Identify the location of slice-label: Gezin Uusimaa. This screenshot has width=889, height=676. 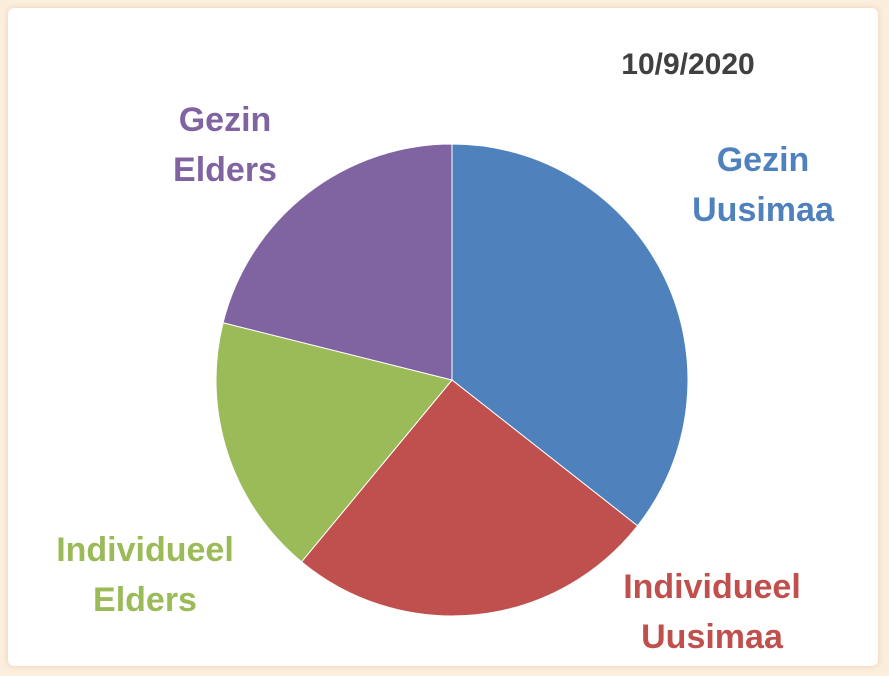
(763, 185).